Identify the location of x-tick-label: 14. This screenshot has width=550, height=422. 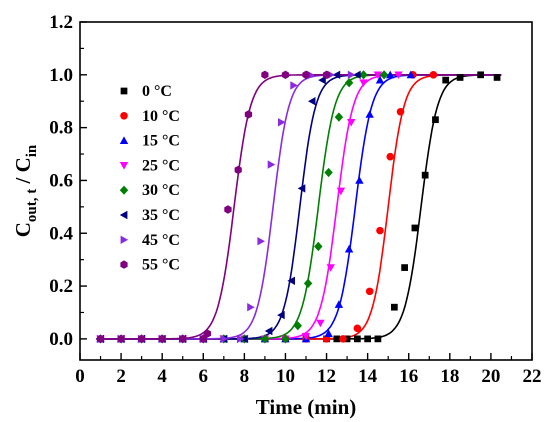
(368, 376).